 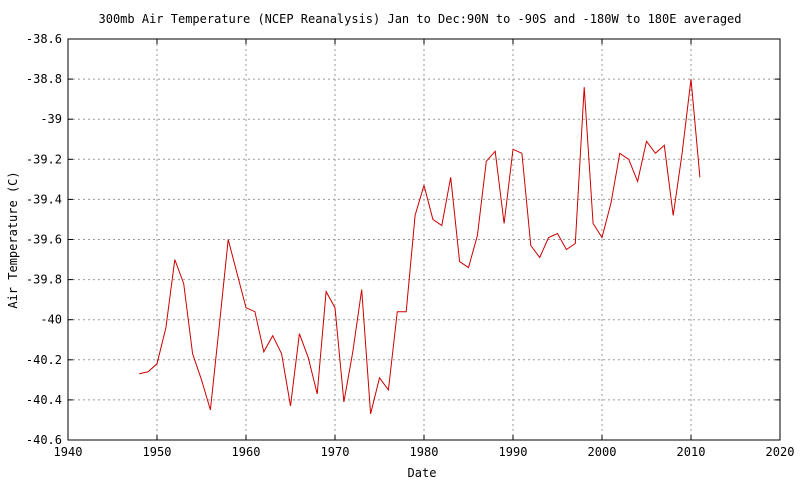 I want to click on x-tick-label: 2020, so click(x=780, y=452).